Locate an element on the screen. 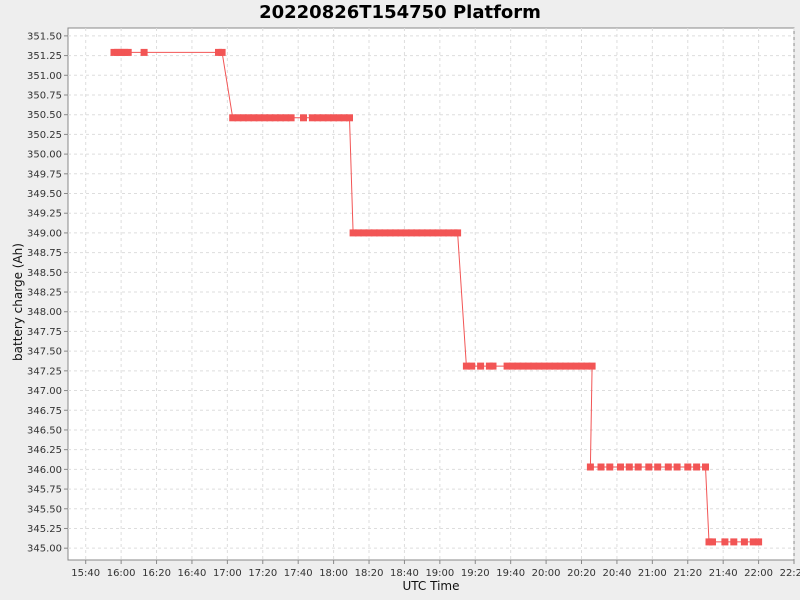 The height and width of the screenshot is (600, 800). x-tick-label: 20:20 is located at coordinates (581, 573).